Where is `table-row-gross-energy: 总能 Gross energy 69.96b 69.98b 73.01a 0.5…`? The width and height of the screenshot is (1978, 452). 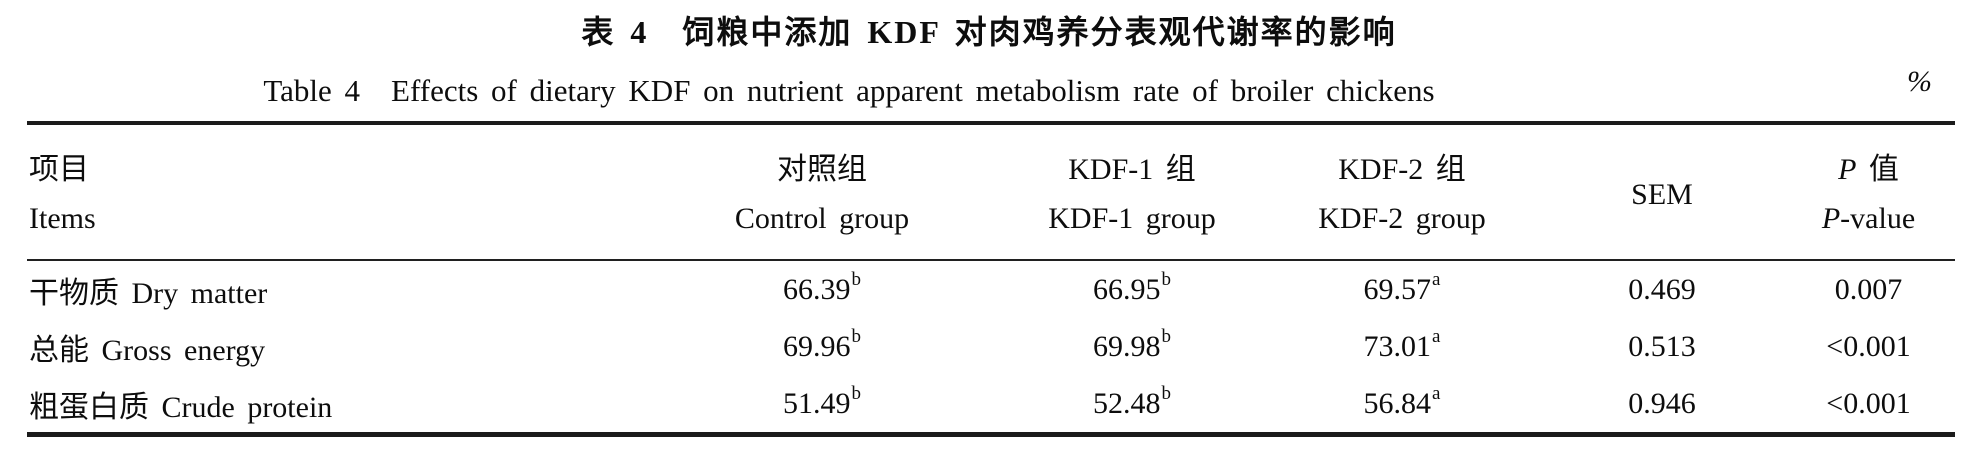
table-row-gross-energy: 总能 Gross energy 69.96b 69.98b 73.01a 0.5… is located at coordinates (991, 346).